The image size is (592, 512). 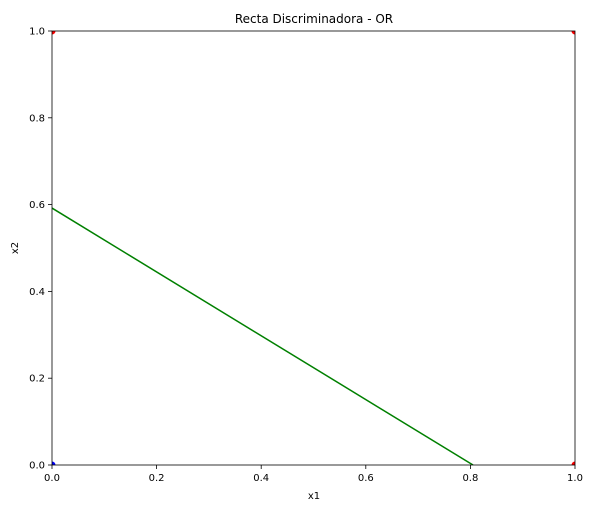 I want to click on x-tick-label: 1.0, so click(x=575, y=478).